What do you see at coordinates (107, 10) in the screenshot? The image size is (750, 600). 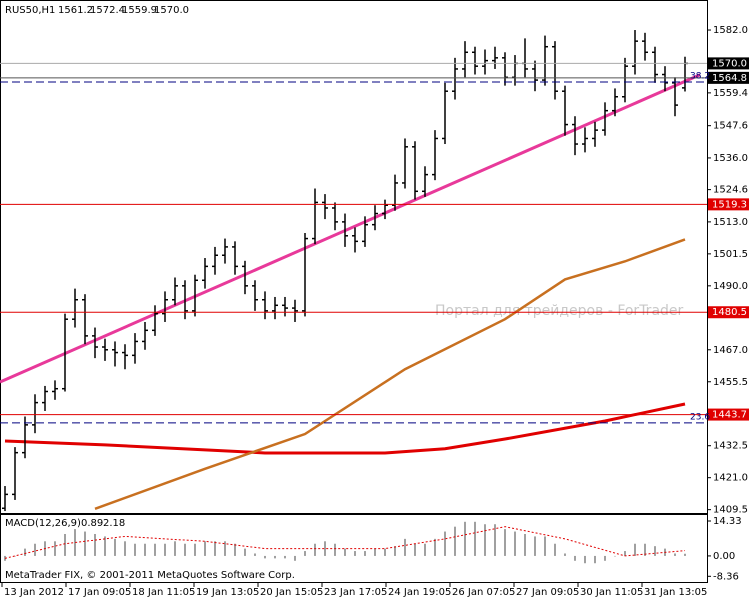 I see `ohlc-high: 1572.4` at bounding box center [107, 10].